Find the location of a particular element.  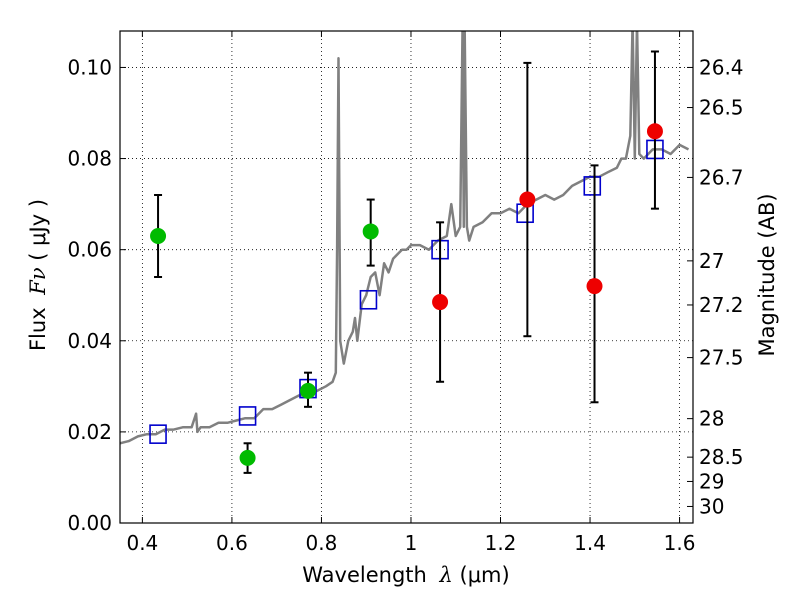

y-axis-label-prefix: Flux is located at coordinates (38, 326).